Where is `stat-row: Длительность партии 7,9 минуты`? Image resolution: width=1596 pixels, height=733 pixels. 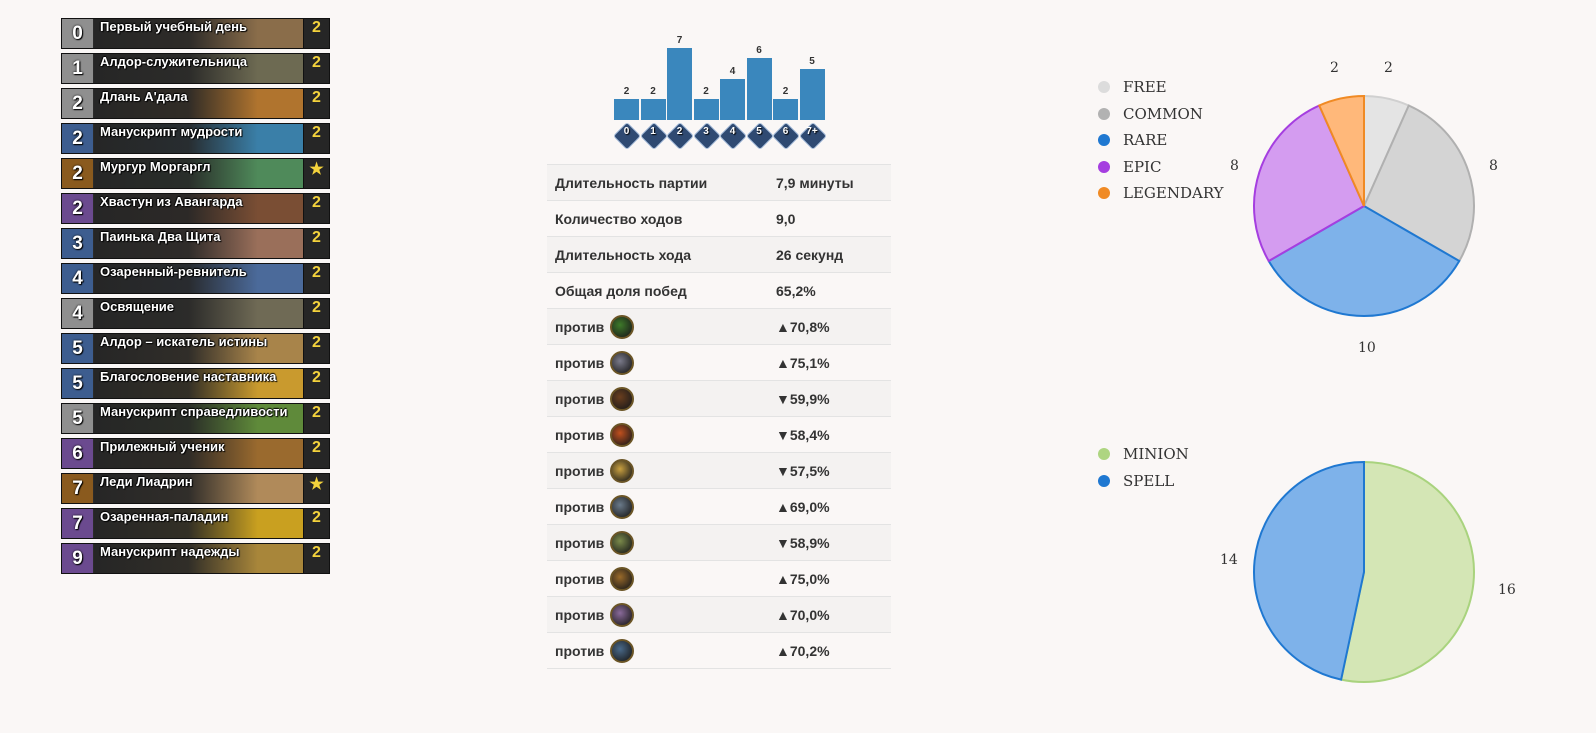
stat-row: Длительность партии 7,9 минуты is located at coordinates (719, 182).